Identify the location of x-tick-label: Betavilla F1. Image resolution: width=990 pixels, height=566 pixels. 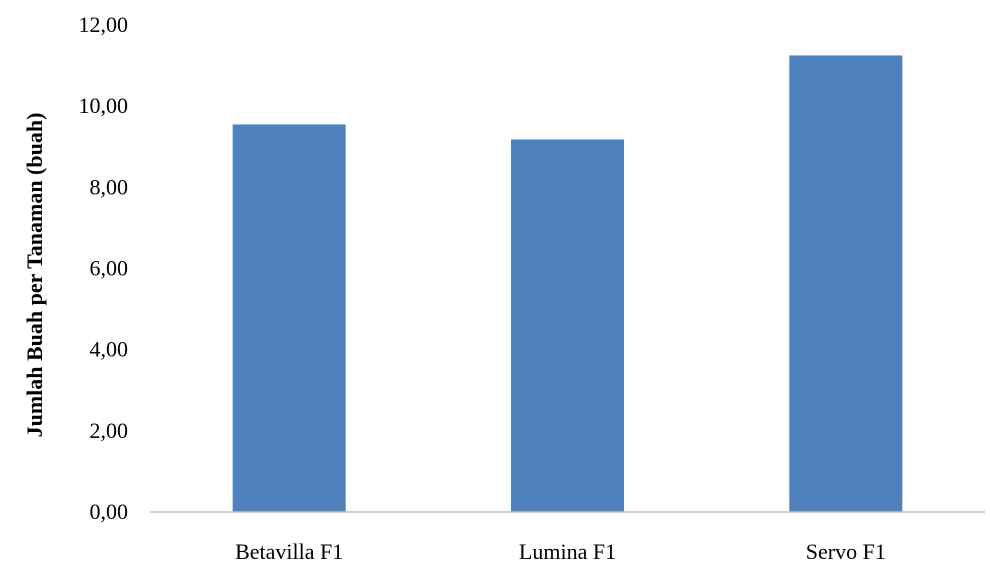
(289, 551).